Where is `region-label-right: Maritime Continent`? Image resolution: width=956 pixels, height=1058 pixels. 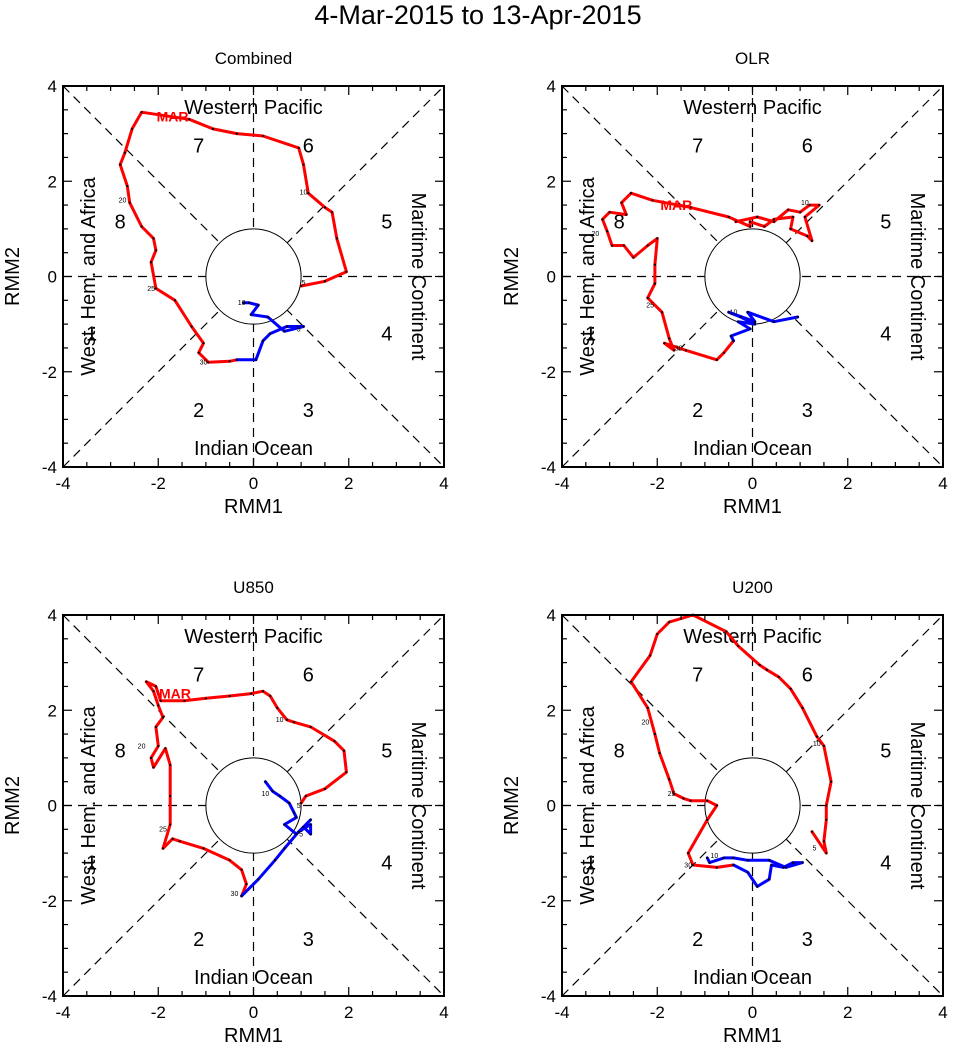 region-label-right: Maritime Continent is located at coordinates (418, 277).